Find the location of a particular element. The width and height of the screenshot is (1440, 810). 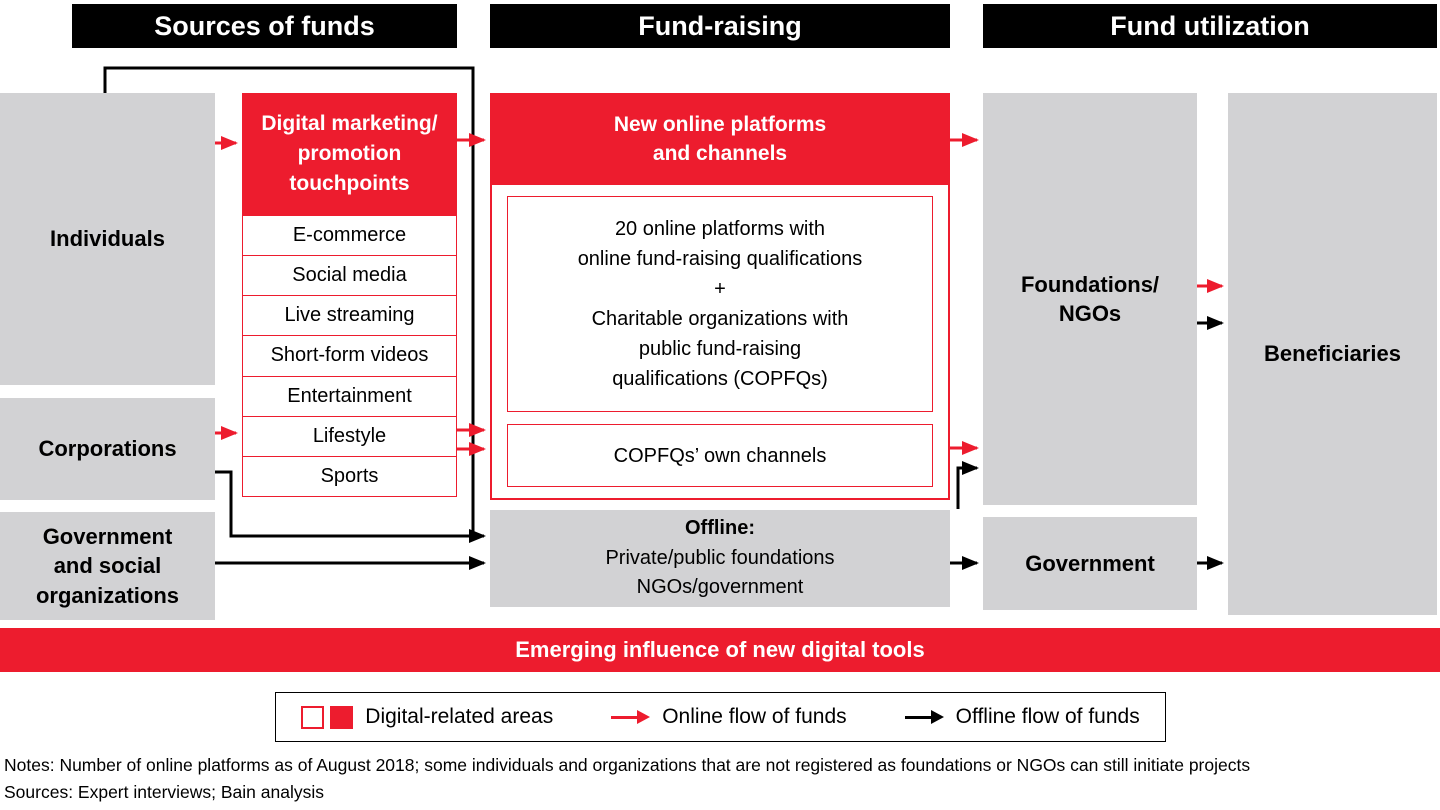

offline-flow-arrow-icon is located at coordinates (924, 717).